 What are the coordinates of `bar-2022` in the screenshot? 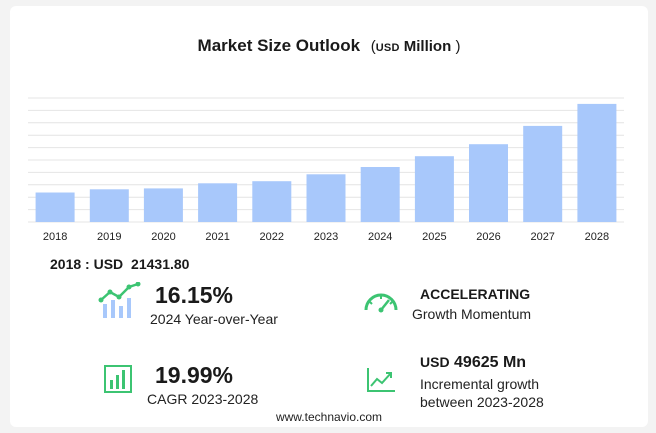 It's located at (272, 201).